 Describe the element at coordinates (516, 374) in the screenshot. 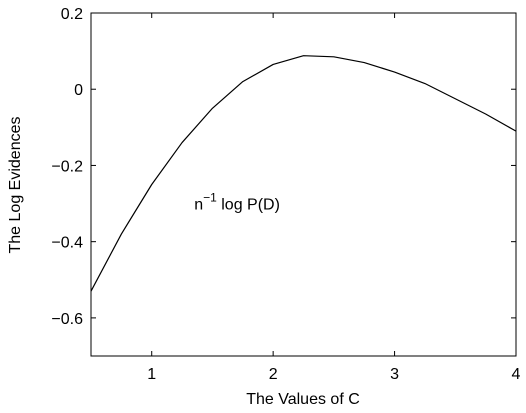

I see `x-tick-label: 4` at that location.